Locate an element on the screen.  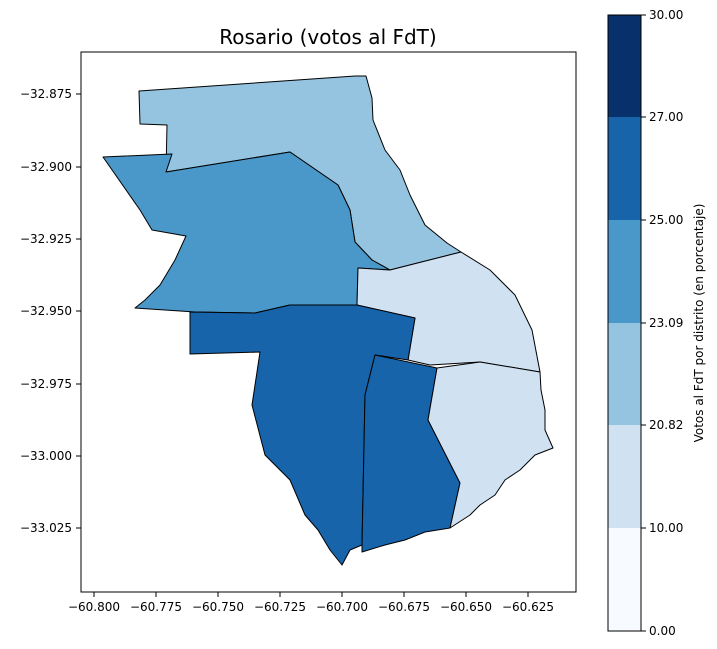
colorbar-tick-label: 10.00 is located at coordinates (666, 528).